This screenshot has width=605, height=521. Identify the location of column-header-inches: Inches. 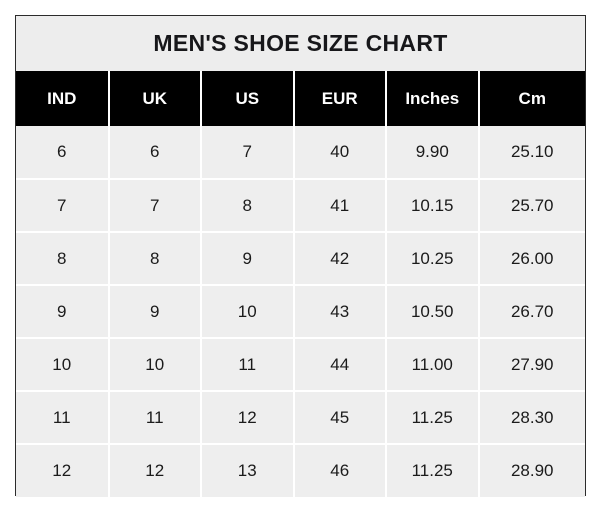
(433, 98).